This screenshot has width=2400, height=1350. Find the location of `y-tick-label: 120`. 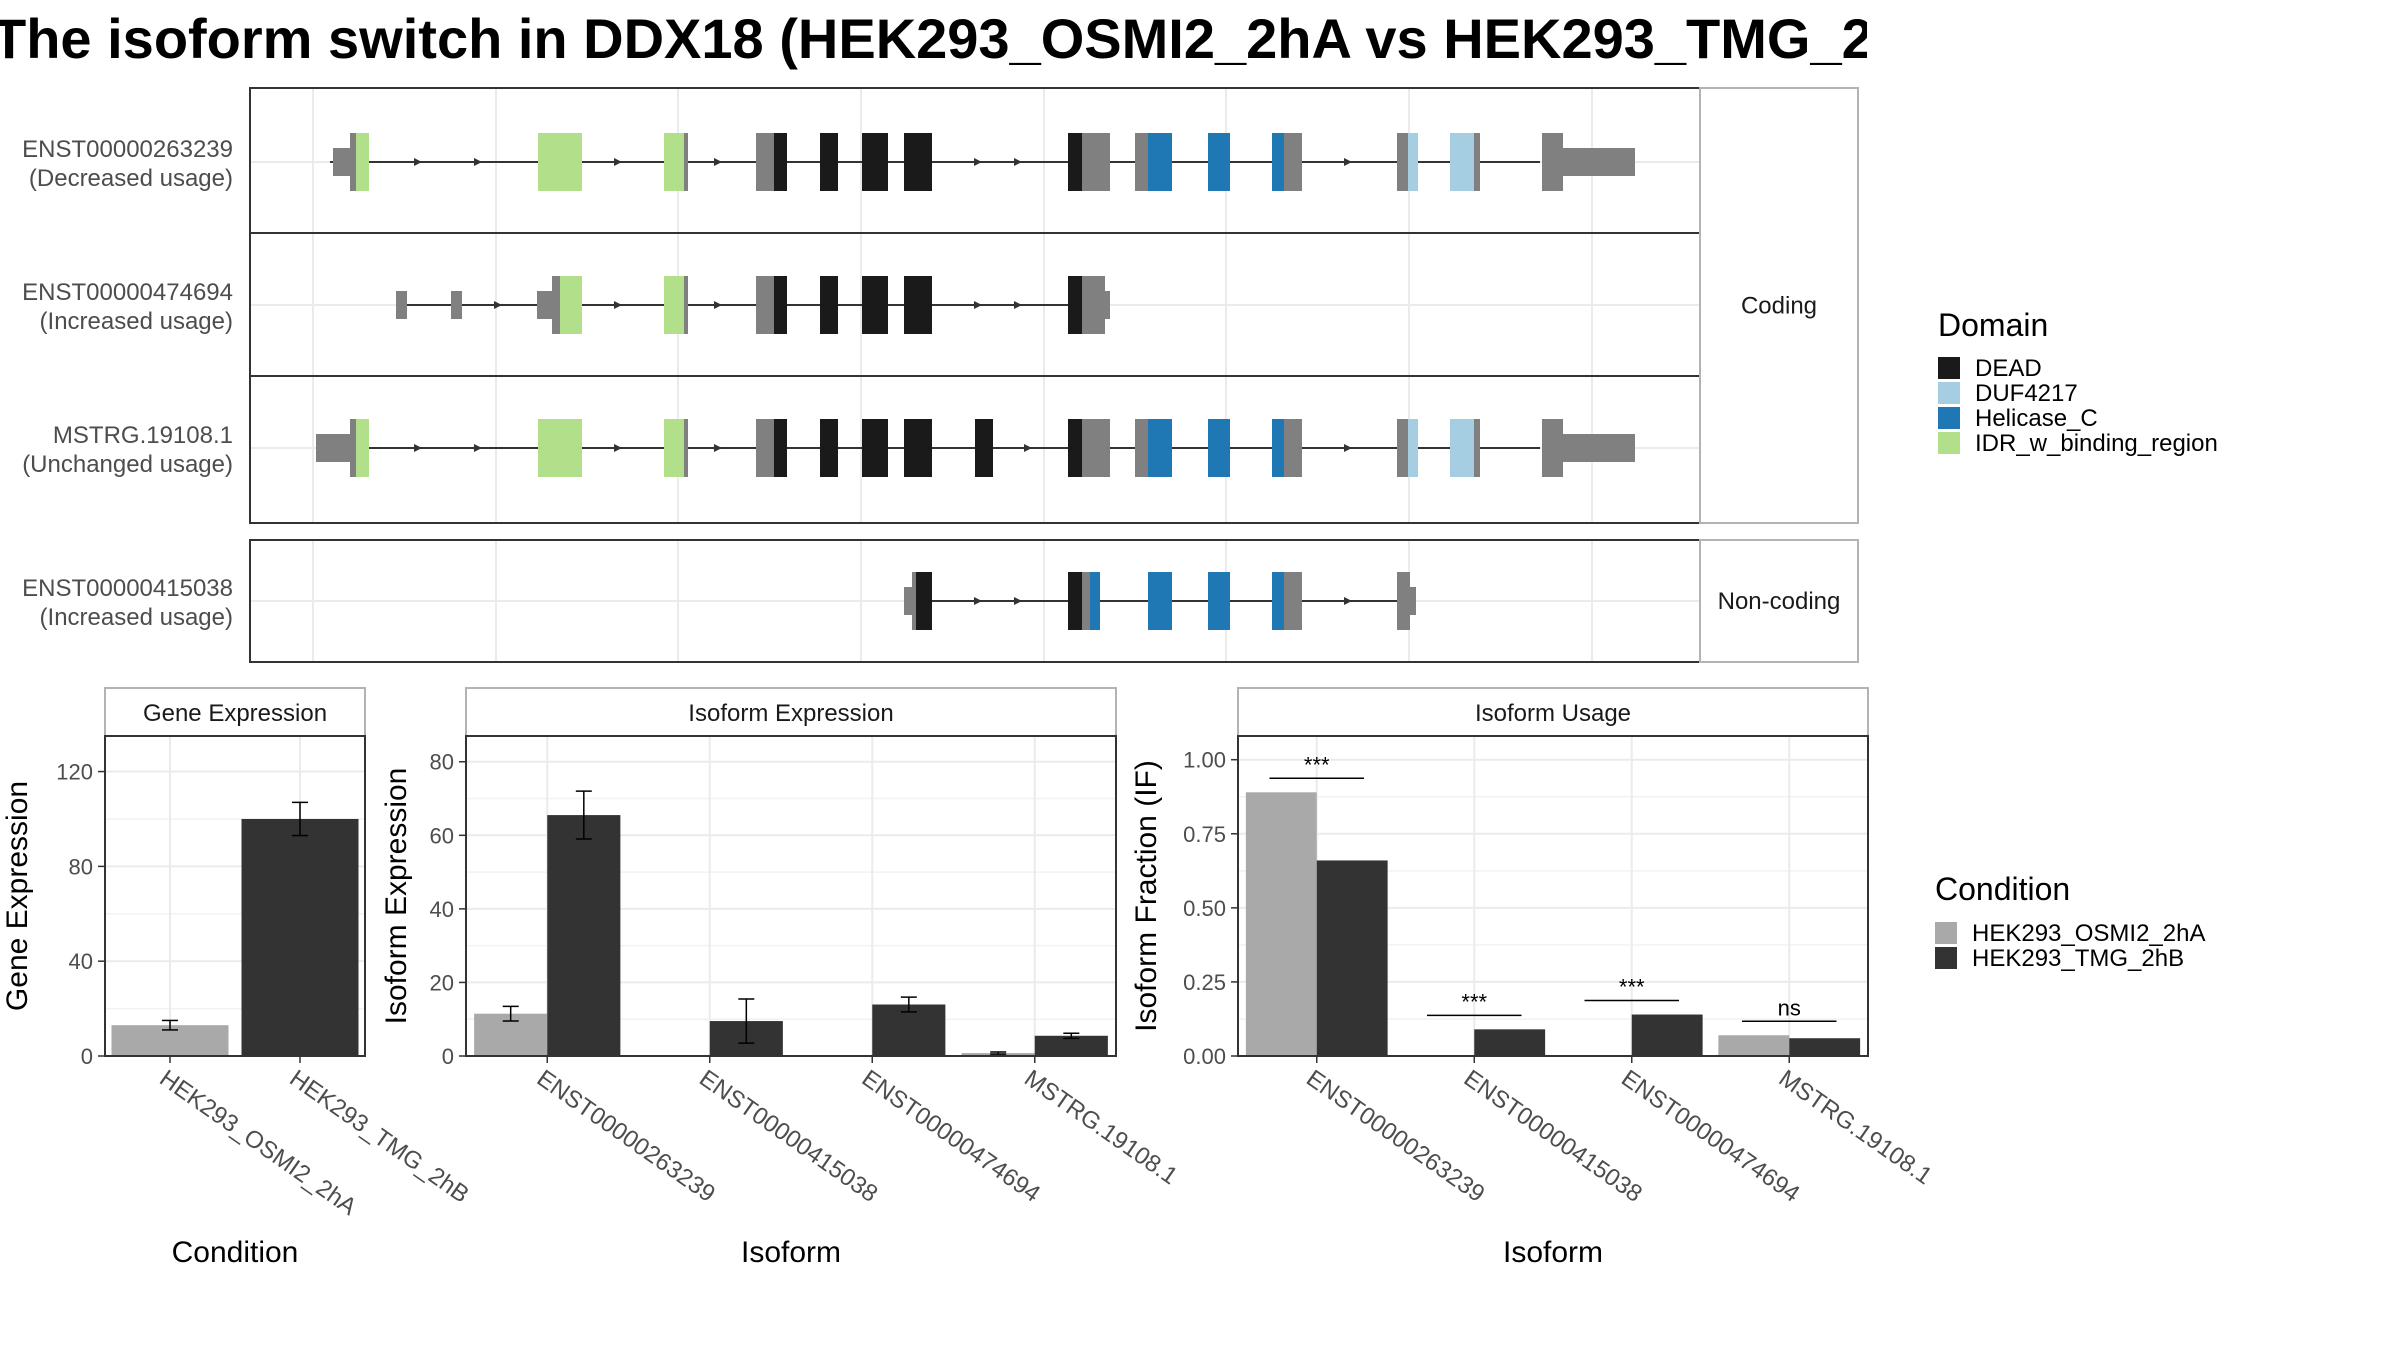

y-tick-label: 120 is located at coordinates (74, 772).